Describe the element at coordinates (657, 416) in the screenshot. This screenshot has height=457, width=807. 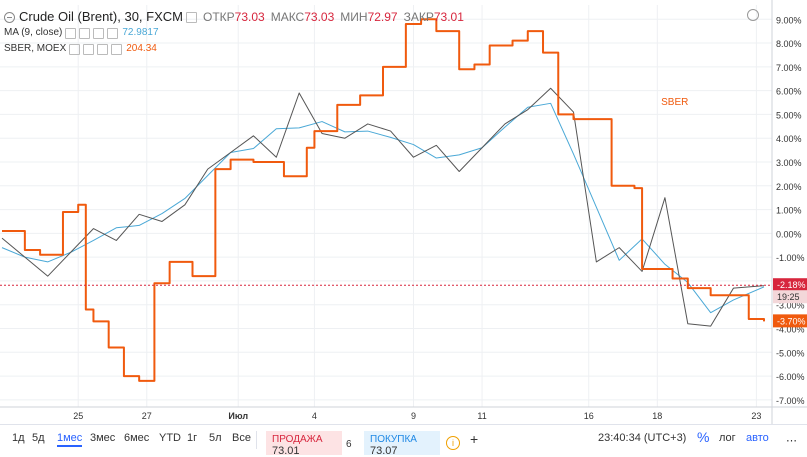
I see `x-tick-label: 18` at that location.